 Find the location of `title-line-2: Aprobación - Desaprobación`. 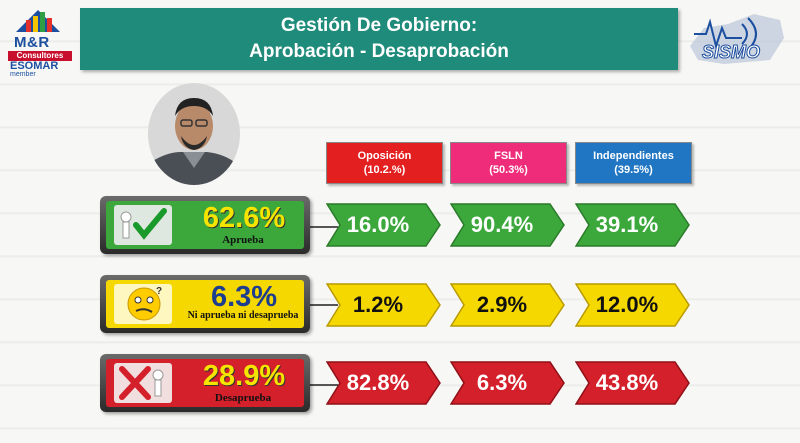

title-line-2: Aprobación - Desaprobación is located at coordinates (379, 51).